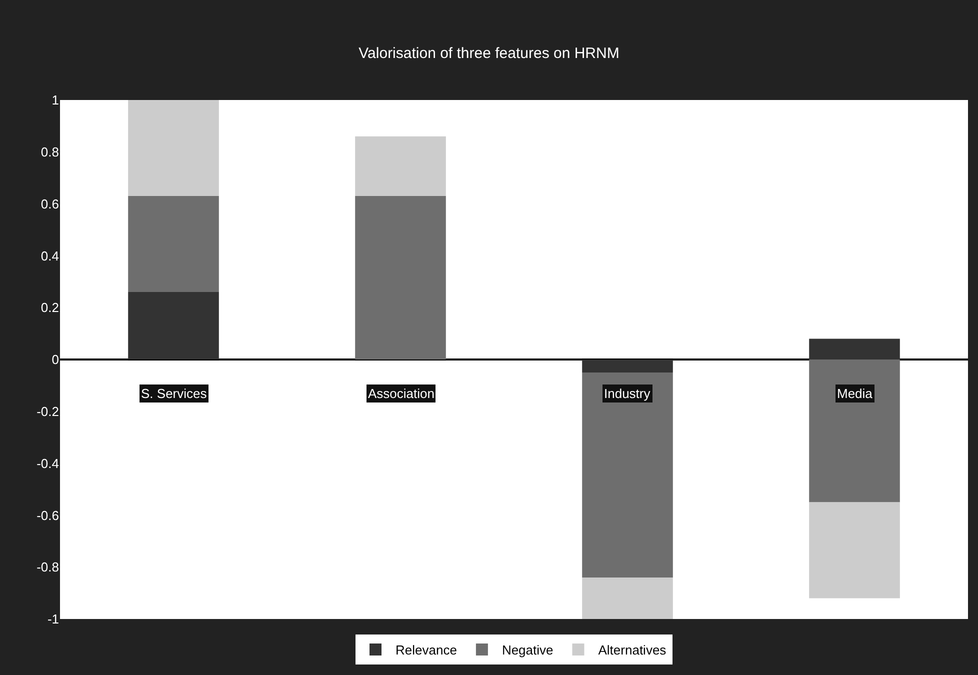 The height and width of the screenshot is (675, 978). Describe the element at coordinates (47, 411) in the screenshot. I see `y-tick-label: -0.2` at that location.